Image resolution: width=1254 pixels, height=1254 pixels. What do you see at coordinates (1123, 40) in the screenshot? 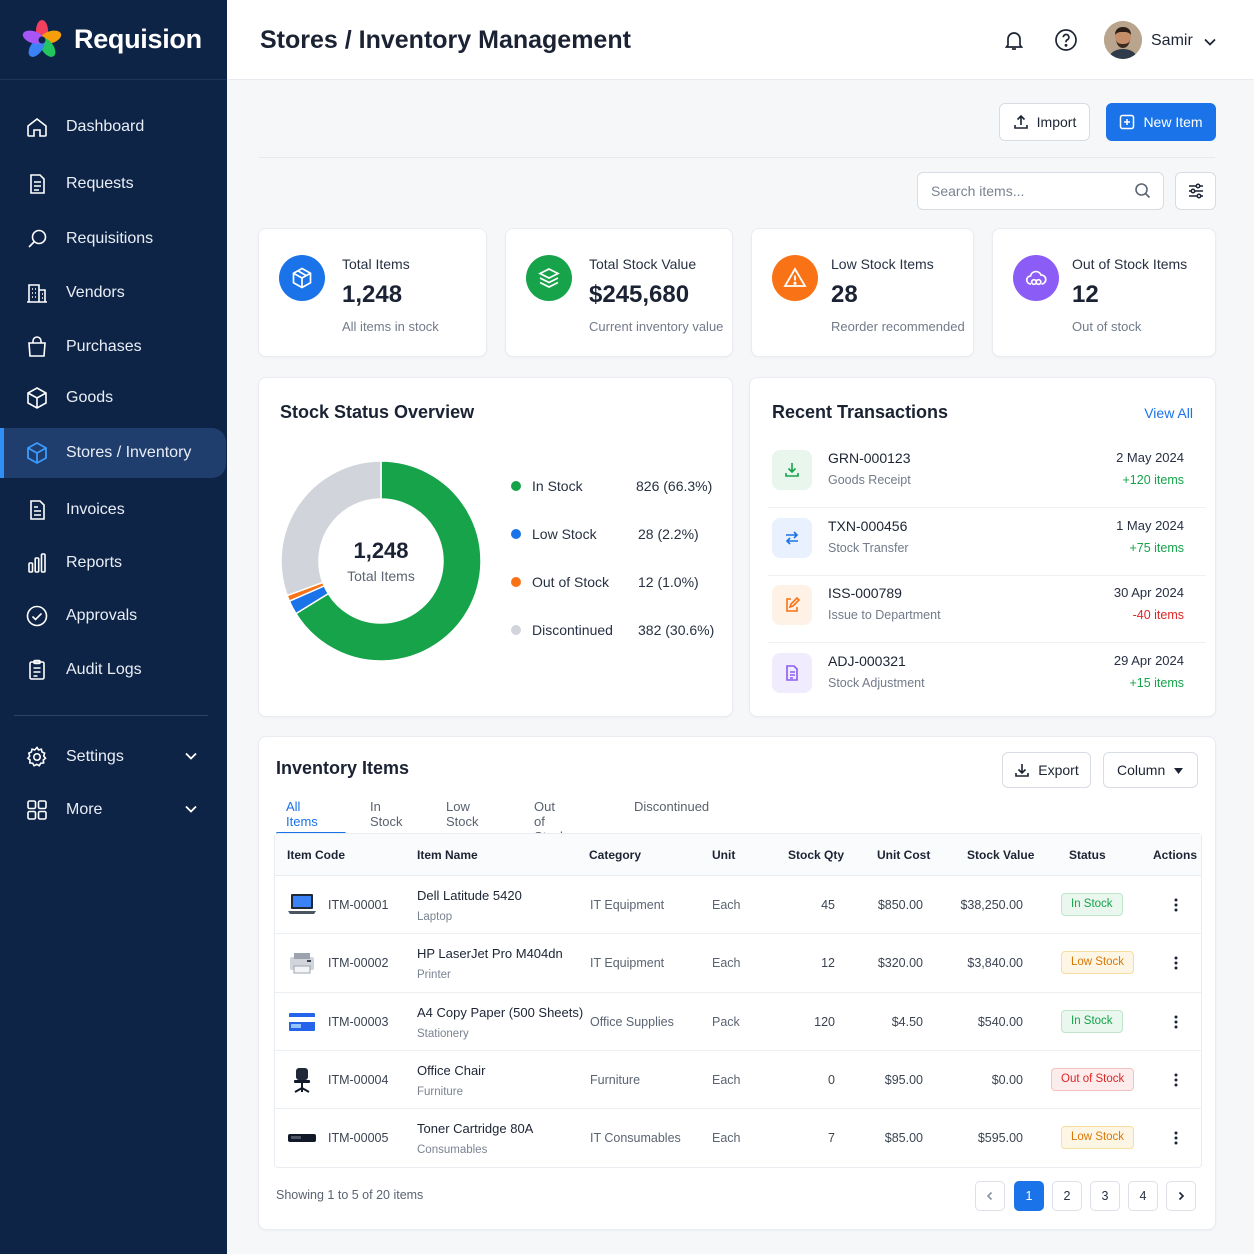
I see `avatar` at bounding box center [1123, 40].